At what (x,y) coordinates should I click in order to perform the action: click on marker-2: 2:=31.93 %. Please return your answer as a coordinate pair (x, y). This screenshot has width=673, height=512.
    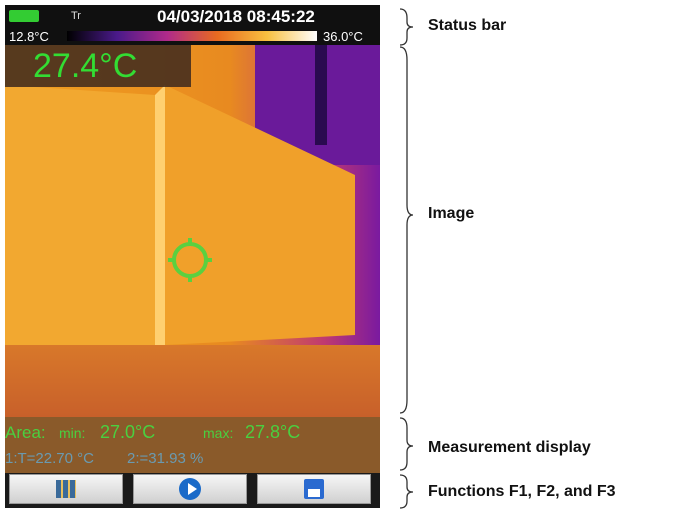
    Looking at the image, I should click on (165, 458).